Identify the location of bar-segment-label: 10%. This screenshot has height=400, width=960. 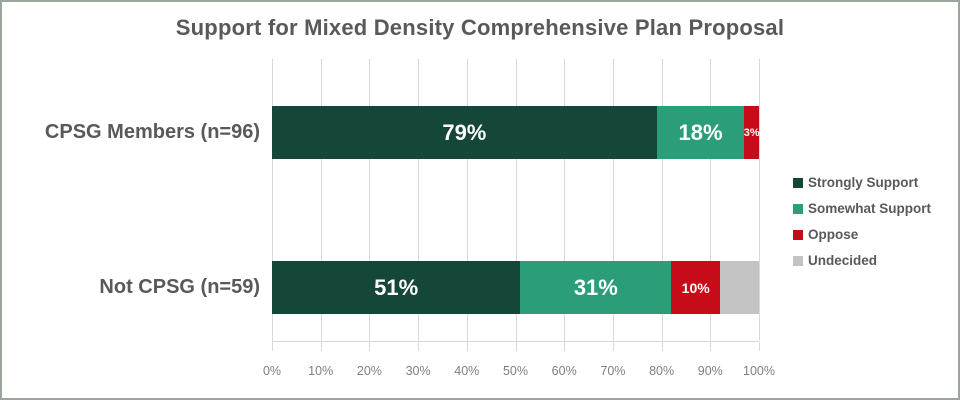
(695, 287).